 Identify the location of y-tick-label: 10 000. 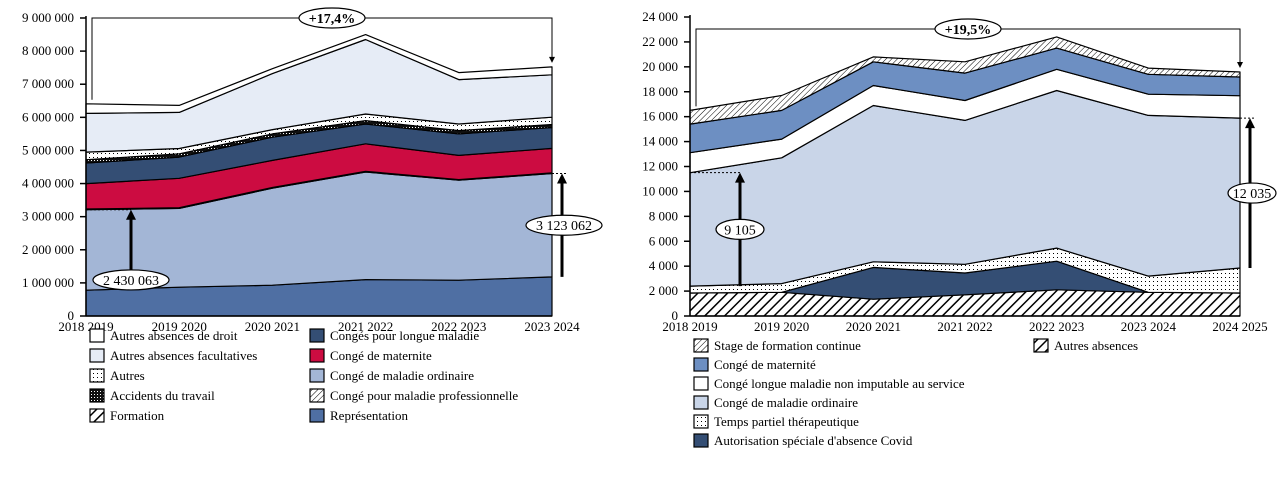
(660, 190).